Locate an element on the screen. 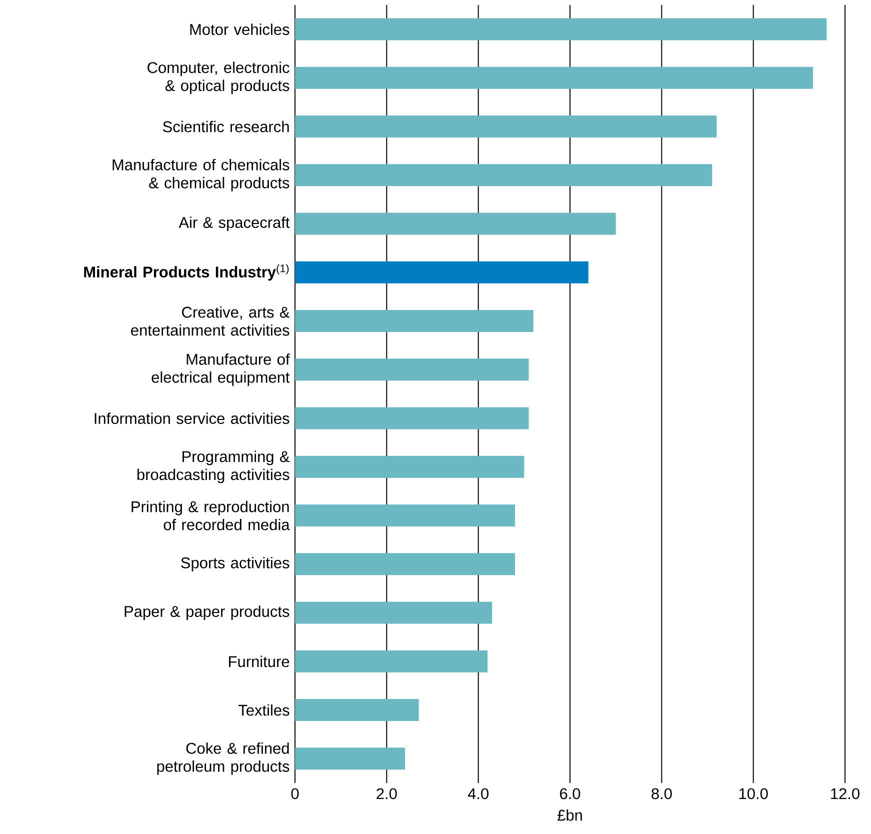 The image size is (871, 834). y-tick-label: Creative, arts & entertainment activities is located at coordinates (210, 321).